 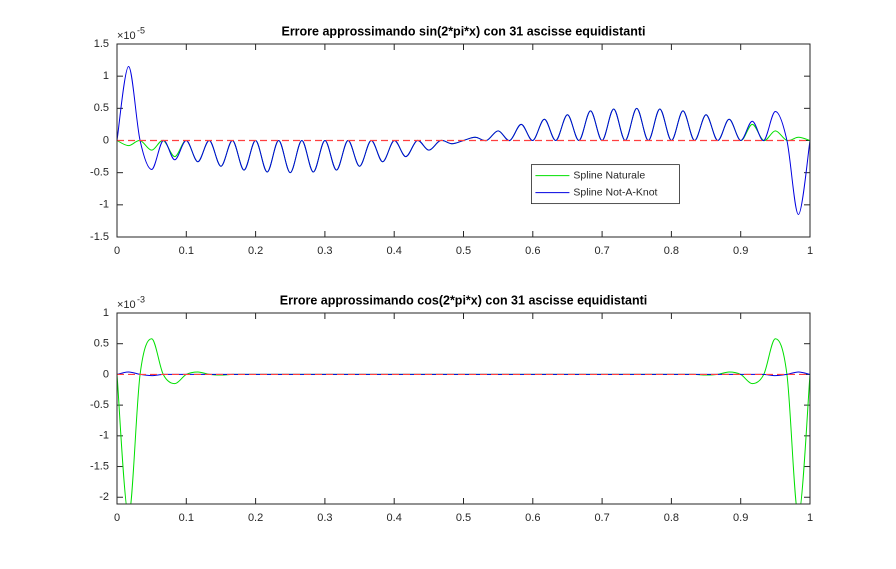 I want to click on y-tick-label: -2, so click(x=104, y=497).